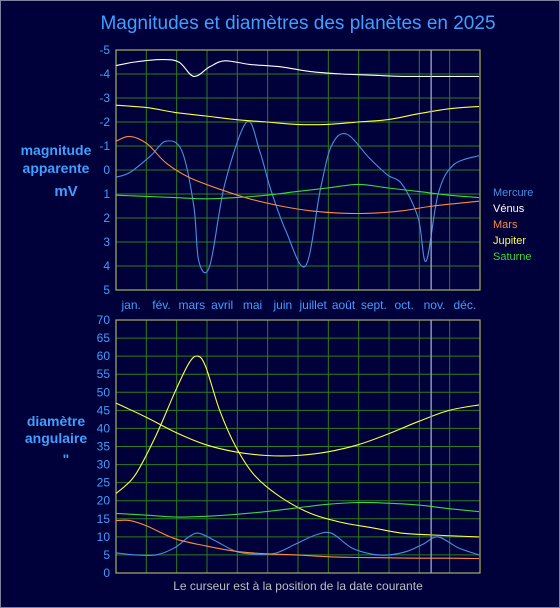 Image resolution: width=560 pixels, height=608 pixels. What do you see at coordinates (104, 447) in the screenshot?
I see `y-tick-label: 35` at bounding box center [104, 447].